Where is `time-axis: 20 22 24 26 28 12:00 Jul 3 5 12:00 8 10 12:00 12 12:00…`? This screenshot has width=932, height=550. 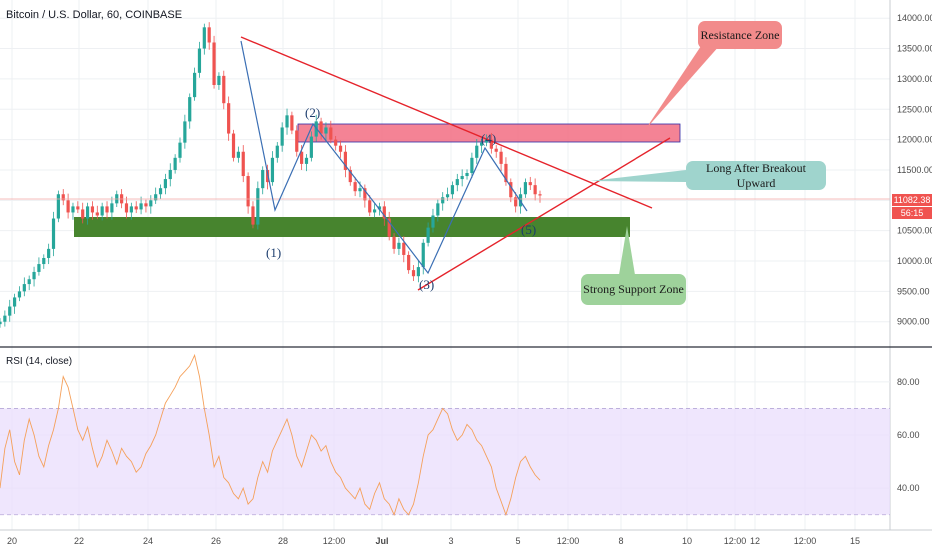 time-axis: 20 22 24 26 28 12:00 Jul 3 5 12:00 8 10 12:00 12 12:00… is located at coordinates (433, 541).